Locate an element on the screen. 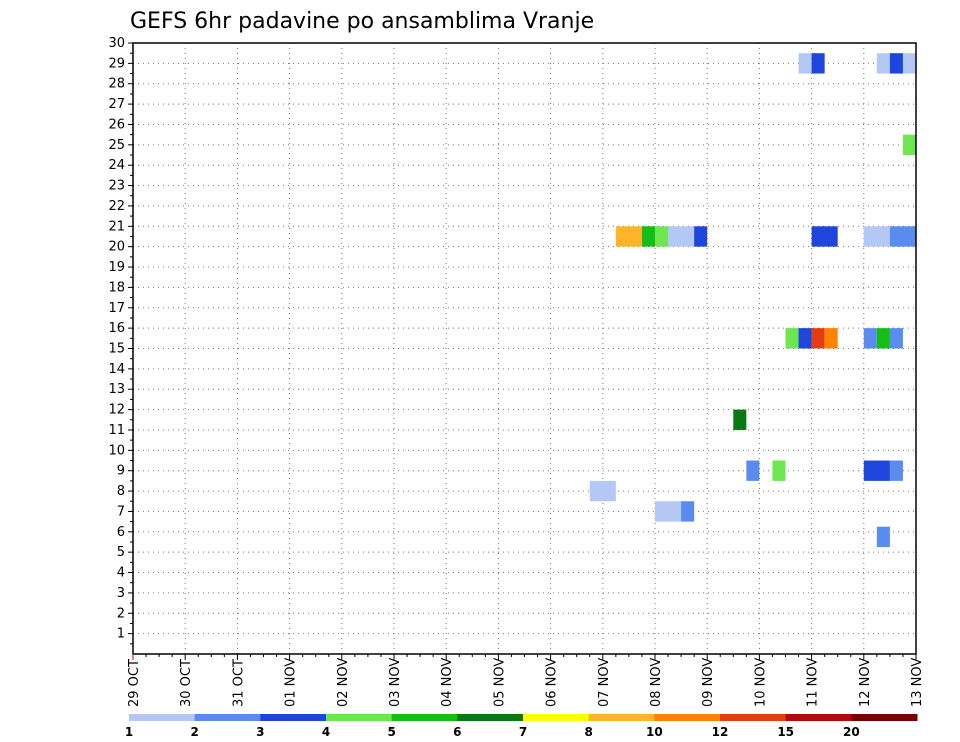 The height and width of the screenshot is (742, 960). x-tick-label: 09 NOV is located at coordinates (708, 682).